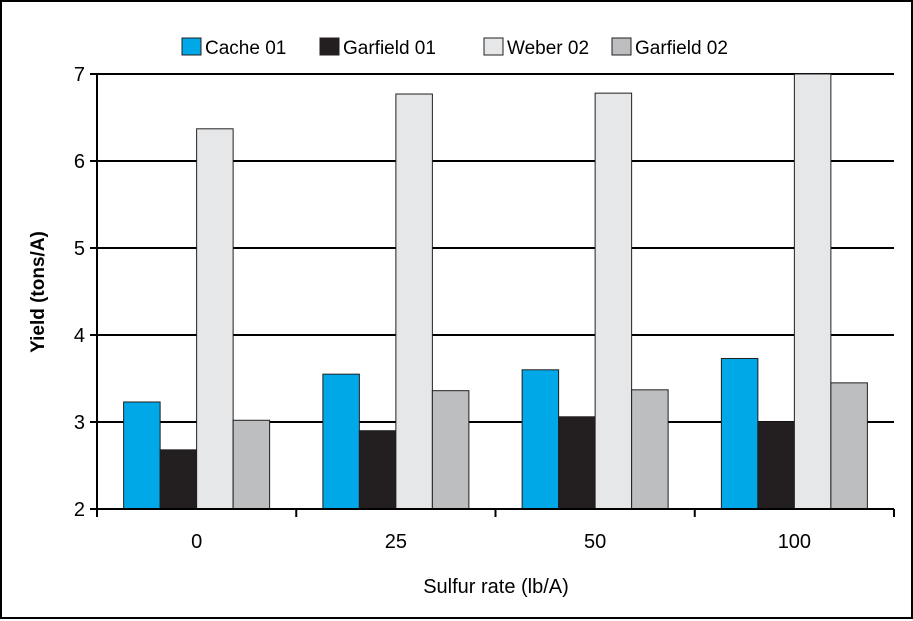  Describe the element at coordinates (38, 292) in the screenshot. I see `y-axis-title: Yield (tons/A)` at that location.